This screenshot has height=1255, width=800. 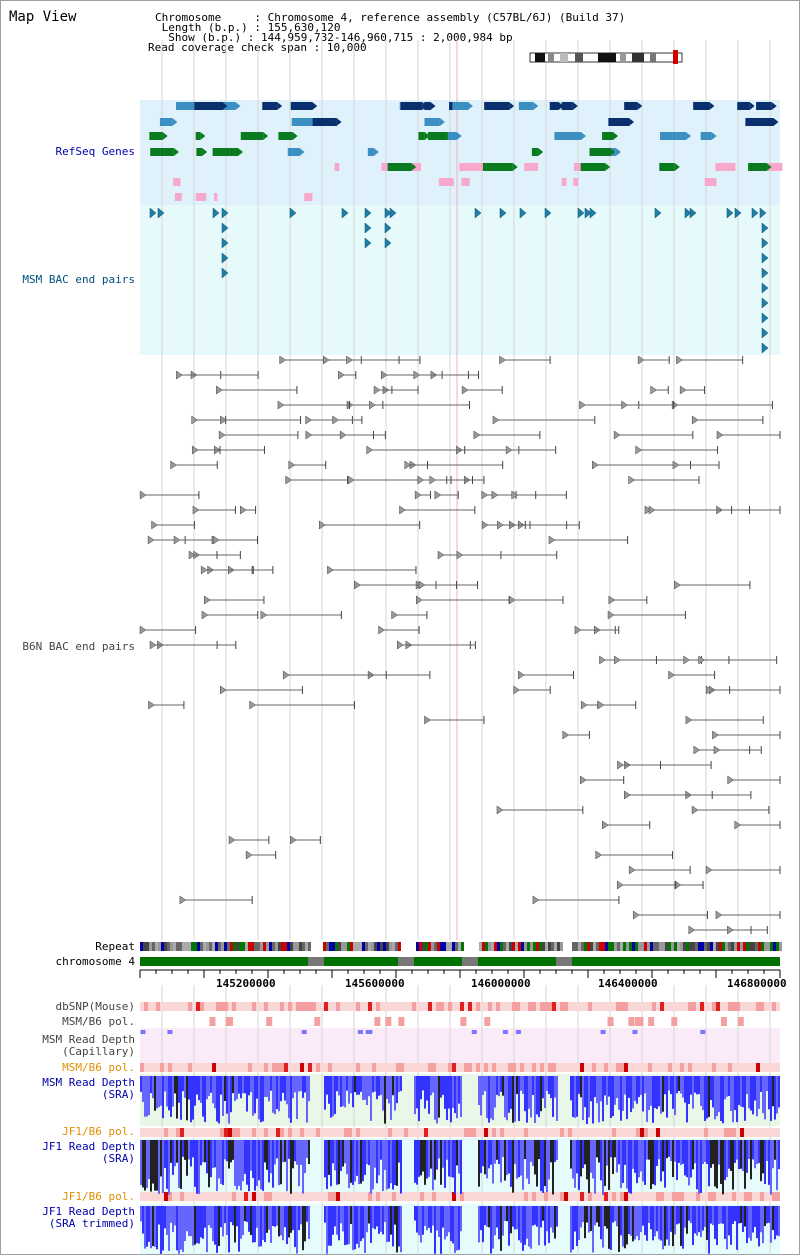 What do you see at coordinates (88, 1045) in the screenshot?
I see `track-label-msm-depth-cap: MSM Read Depth (Capillary)` at bounding box center [88, 1045].